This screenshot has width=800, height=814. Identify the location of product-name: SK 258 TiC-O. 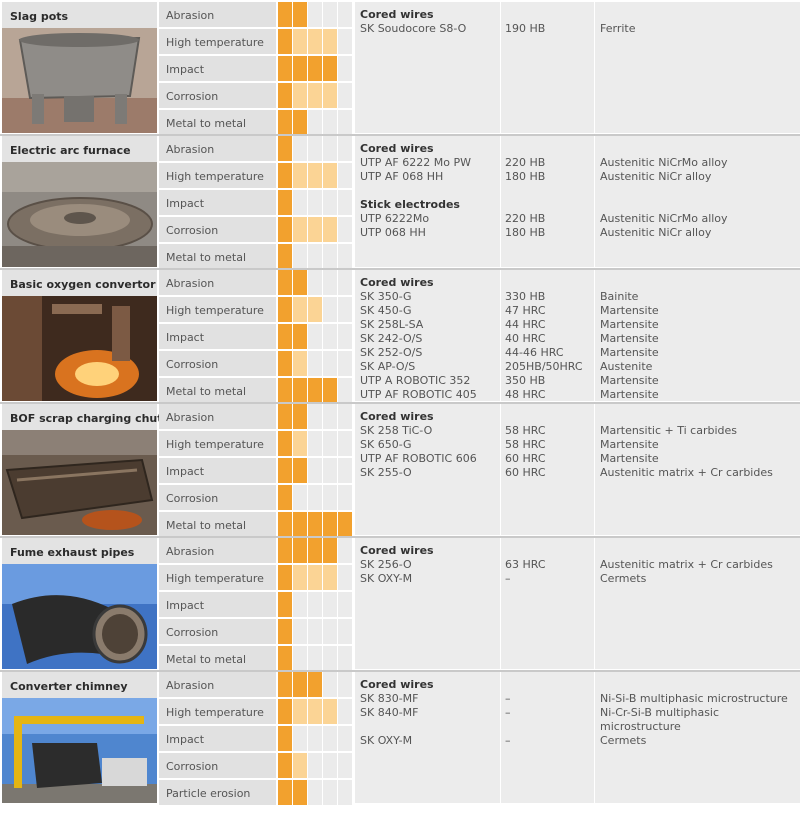
(396, 430).